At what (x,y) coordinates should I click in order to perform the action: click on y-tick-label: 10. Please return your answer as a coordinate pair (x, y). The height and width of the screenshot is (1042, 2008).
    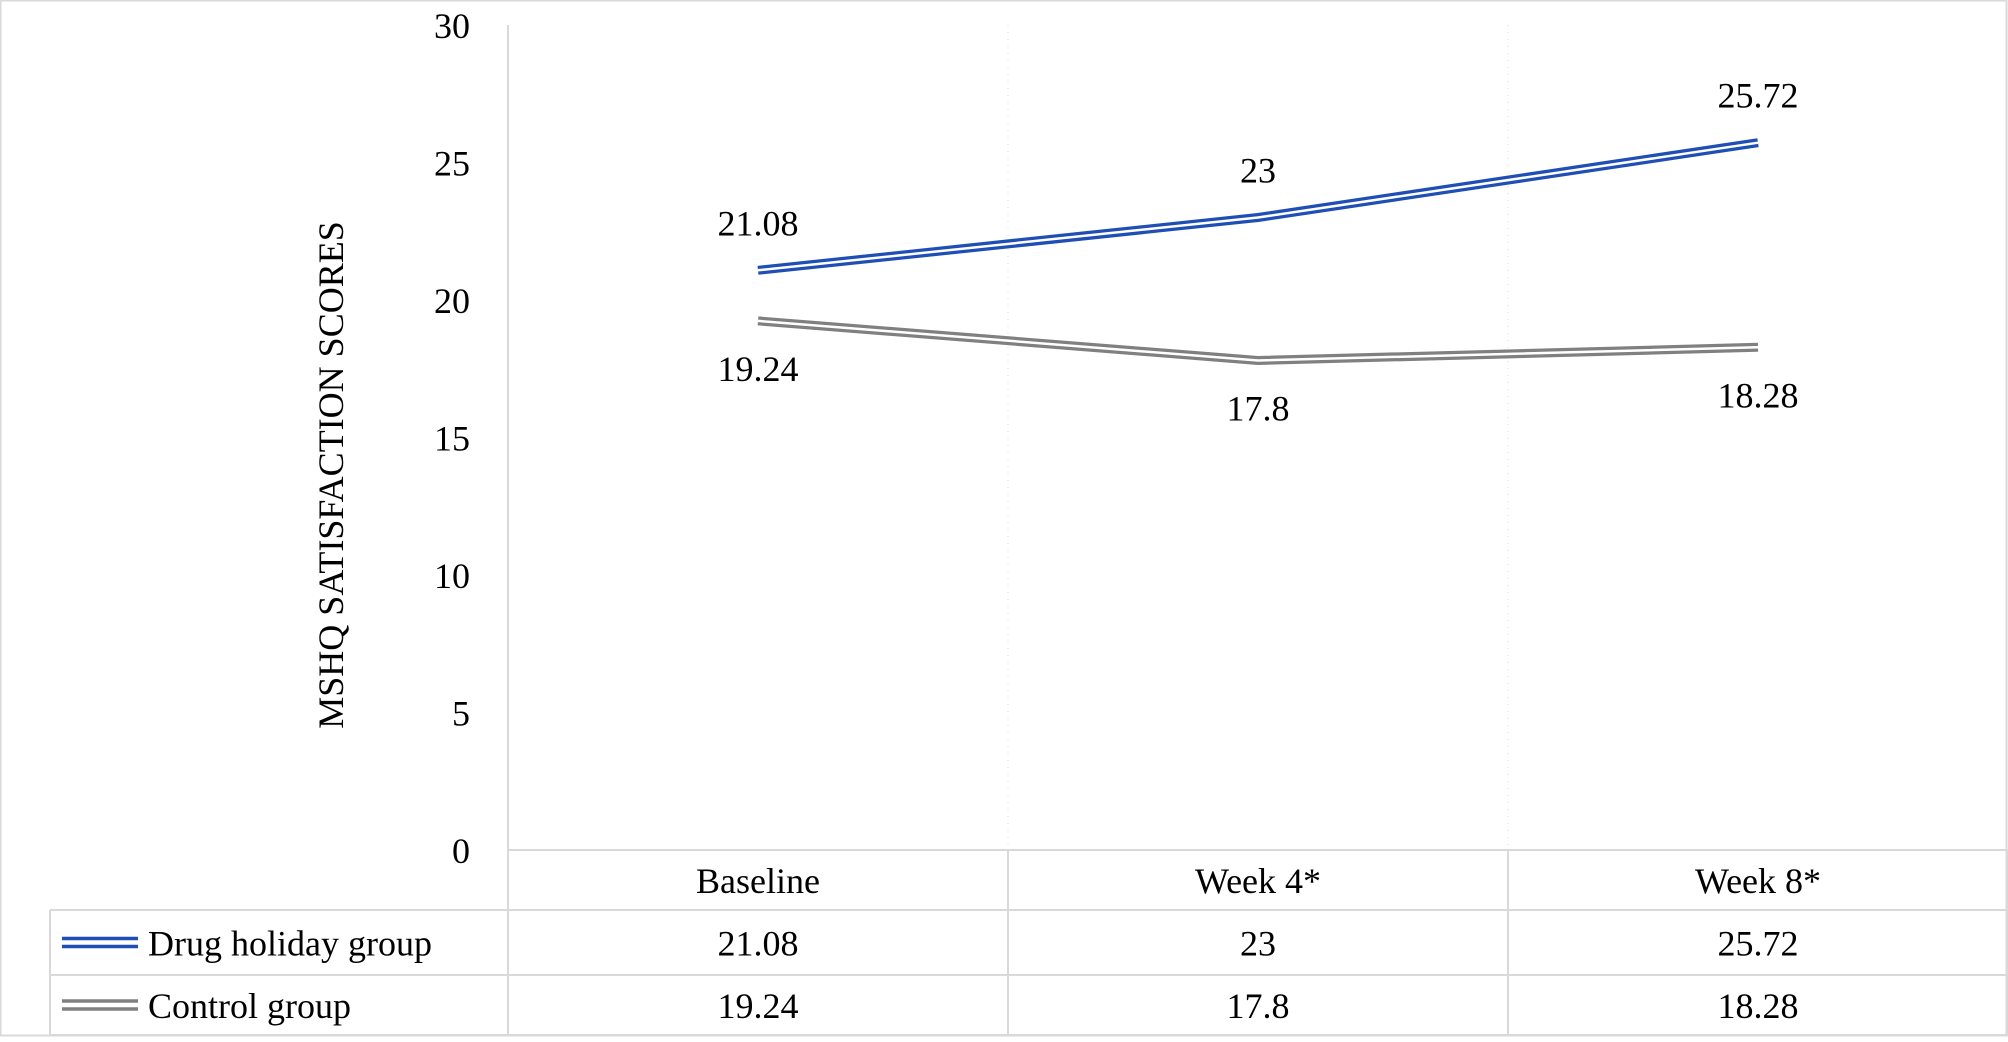
    Looking at the image, I should click on (452, 576).